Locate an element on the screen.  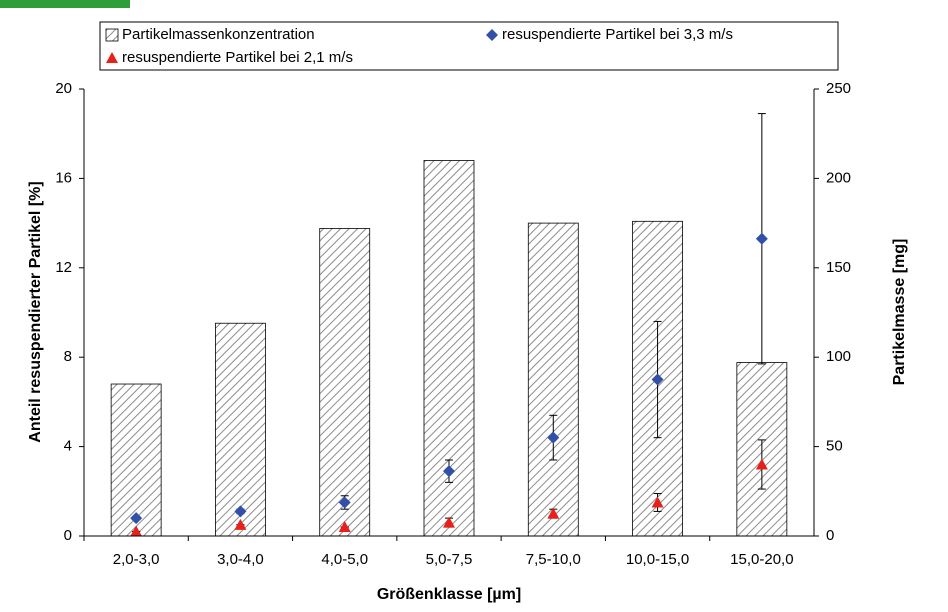
y-tick-label: 12 is located at coordinates (63, 267).